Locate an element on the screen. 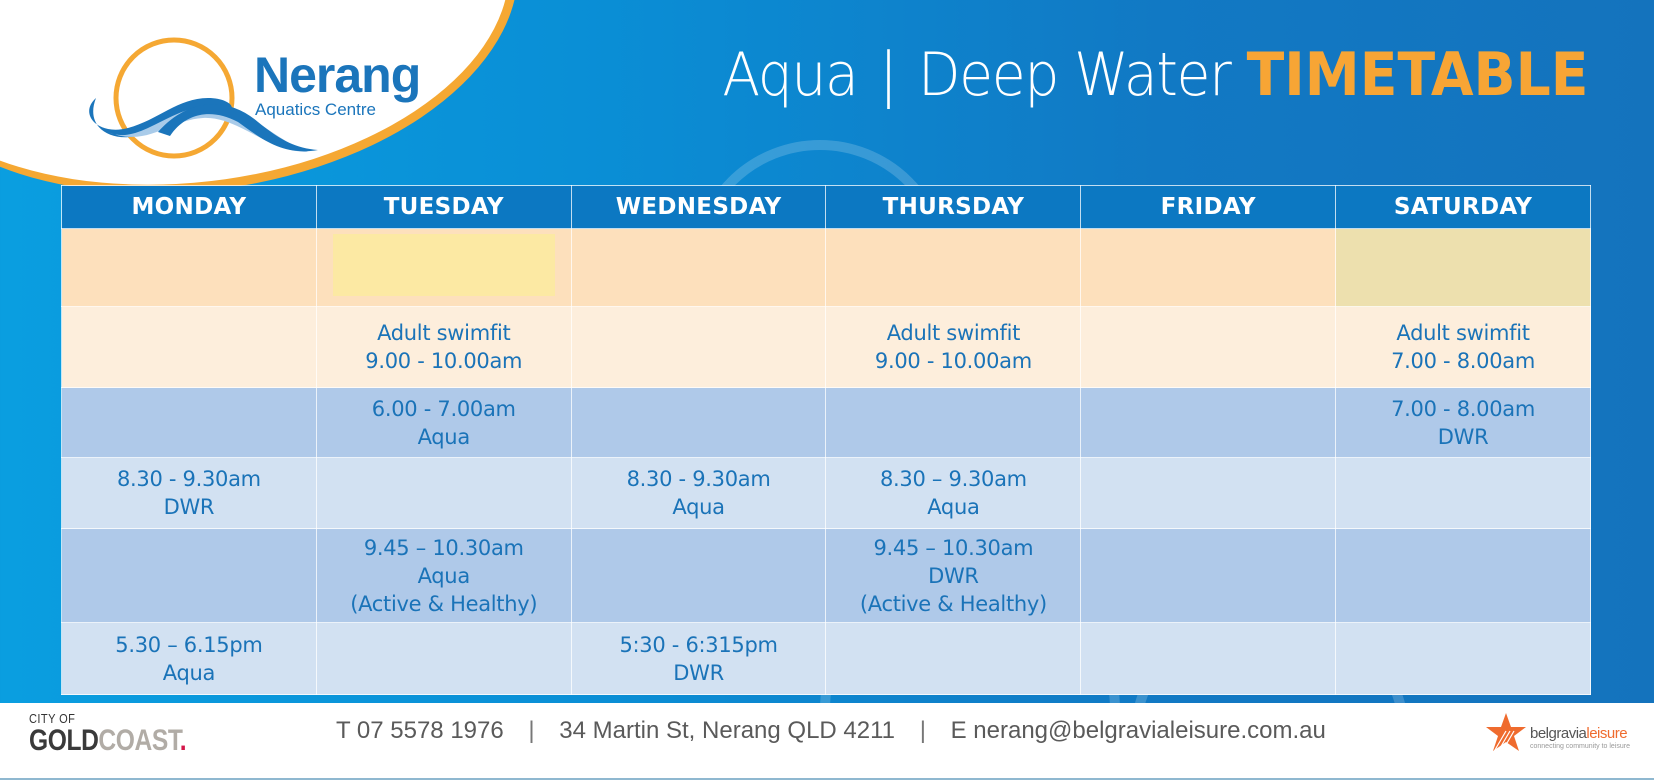  day-header-tuesday: TUESDAY is located at coordinates (443, 207).